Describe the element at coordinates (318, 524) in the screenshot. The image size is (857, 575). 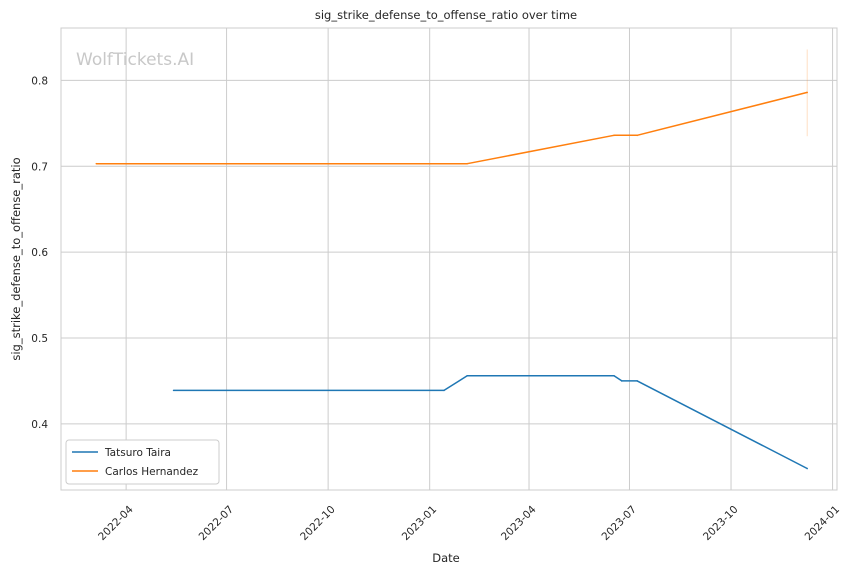
I see `x-tick-label: 2022-10` at that location.